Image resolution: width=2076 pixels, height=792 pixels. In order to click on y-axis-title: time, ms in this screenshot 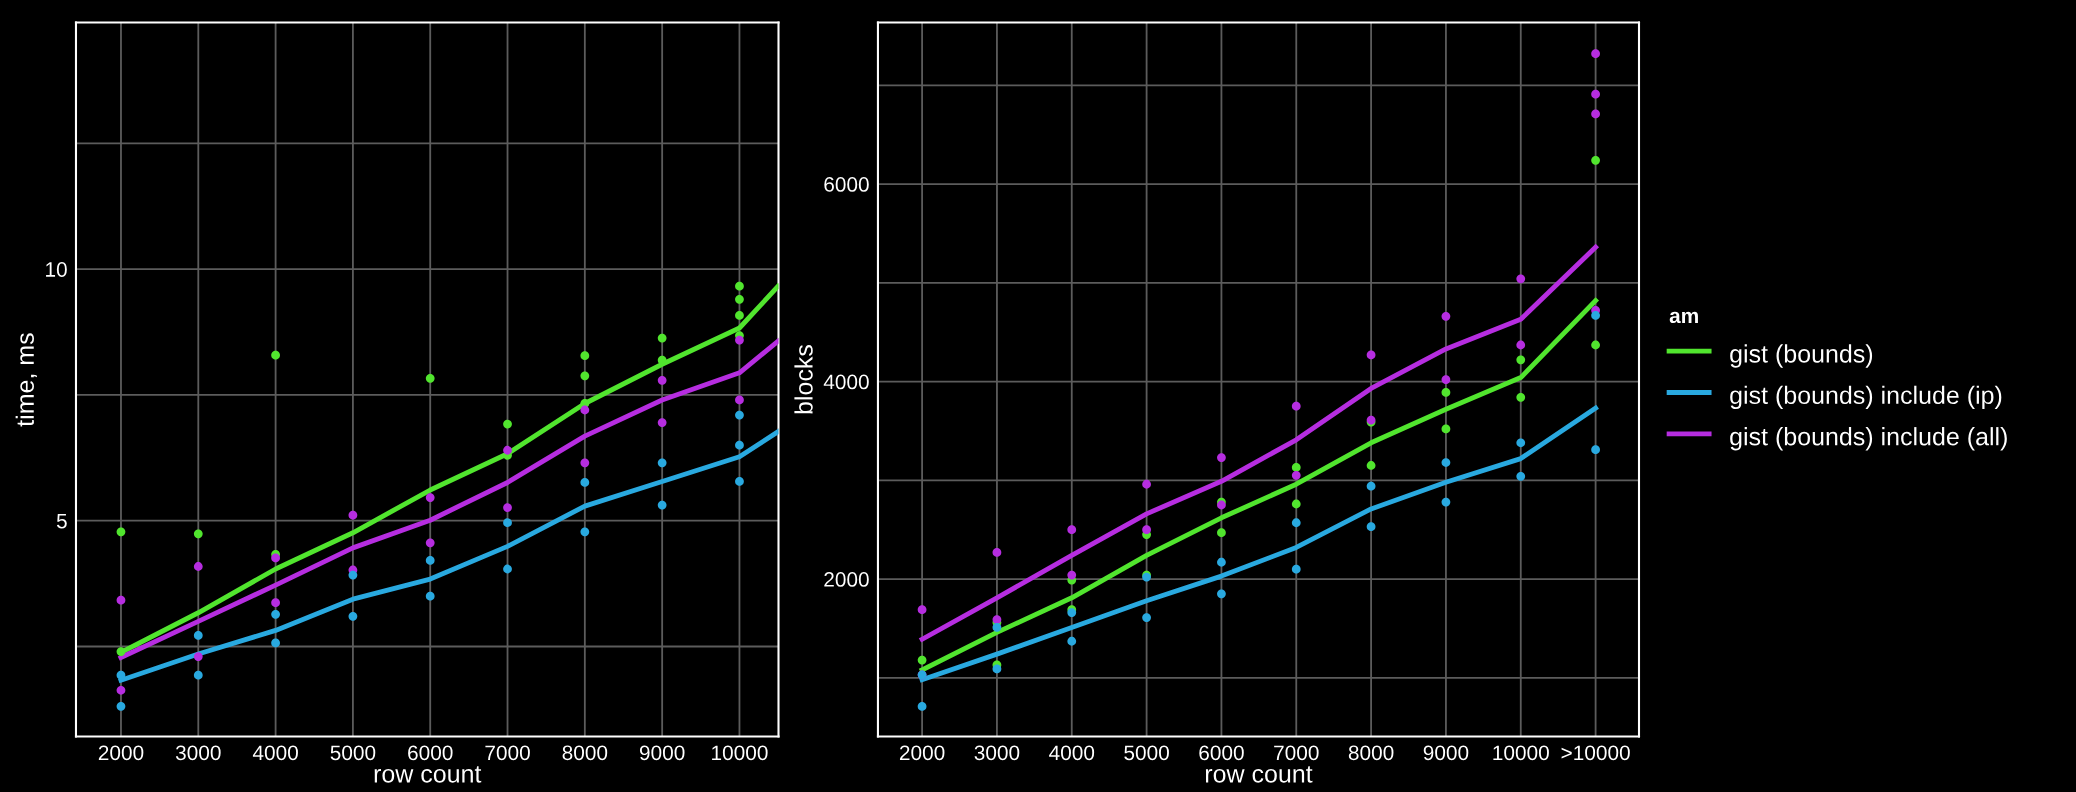, I will do `click(26, 380)`.